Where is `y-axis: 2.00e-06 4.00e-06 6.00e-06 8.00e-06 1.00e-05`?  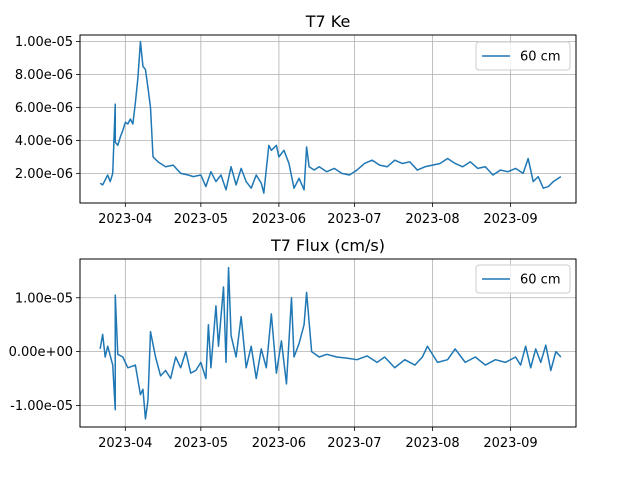 y-axis: 2.00e-06 4.00e-06 6.00e-06 8.00e-06 1.00e-05 is located at coordinates (47, 108).